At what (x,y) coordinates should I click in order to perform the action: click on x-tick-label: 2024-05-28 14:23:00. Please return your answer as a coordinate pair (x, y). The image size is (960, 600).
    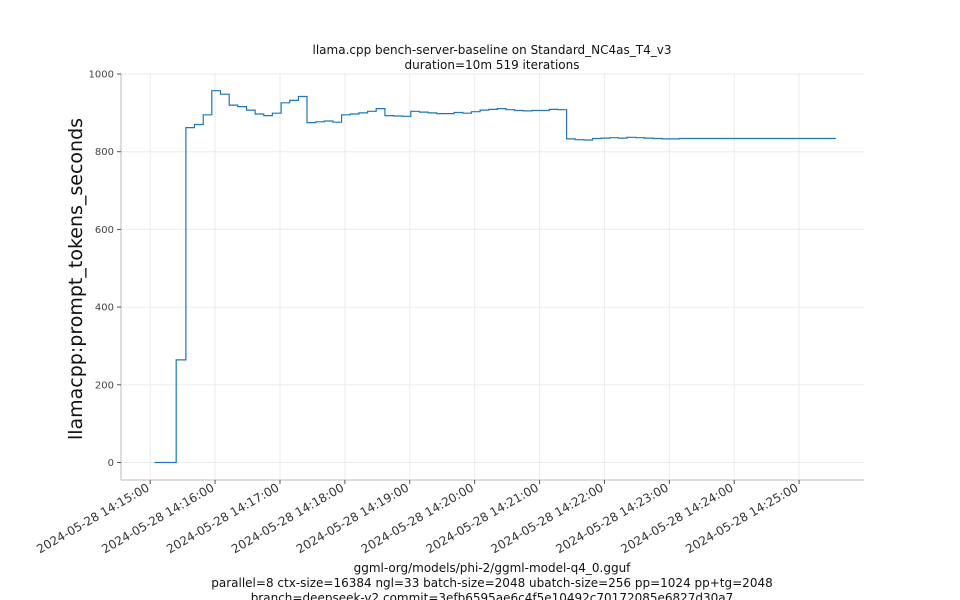
    Looking at the image, I should click on (611, 518).